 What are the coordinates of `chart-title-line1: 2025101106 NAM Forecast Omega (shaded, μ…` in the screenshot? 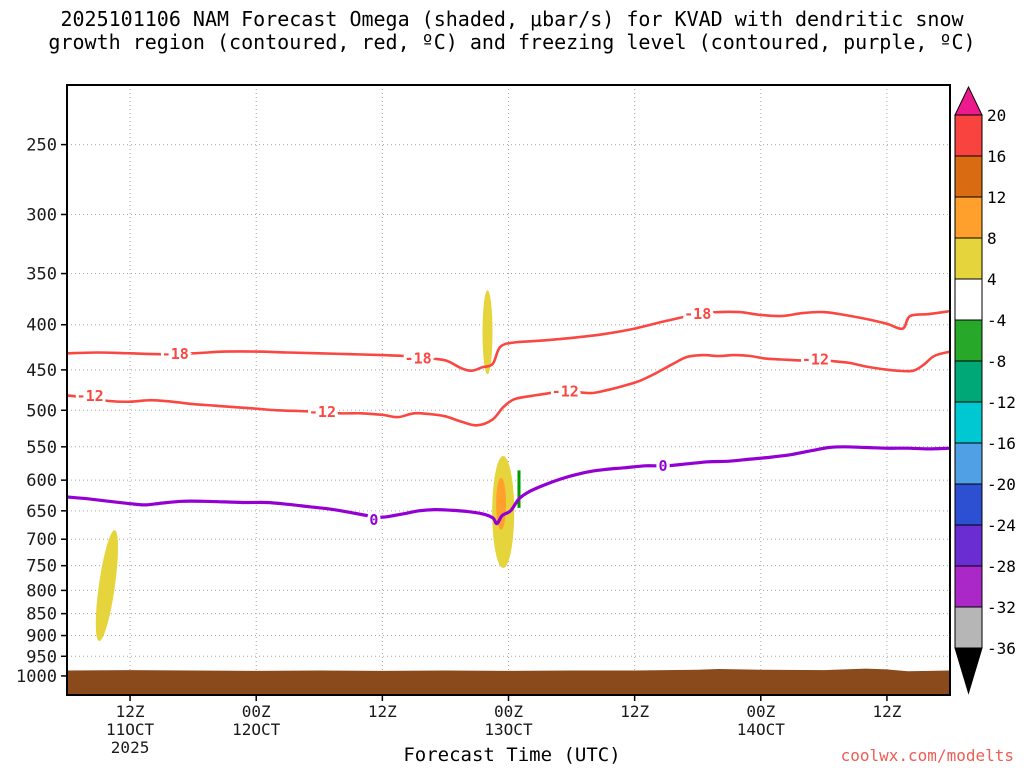 It's located at (512, 19).